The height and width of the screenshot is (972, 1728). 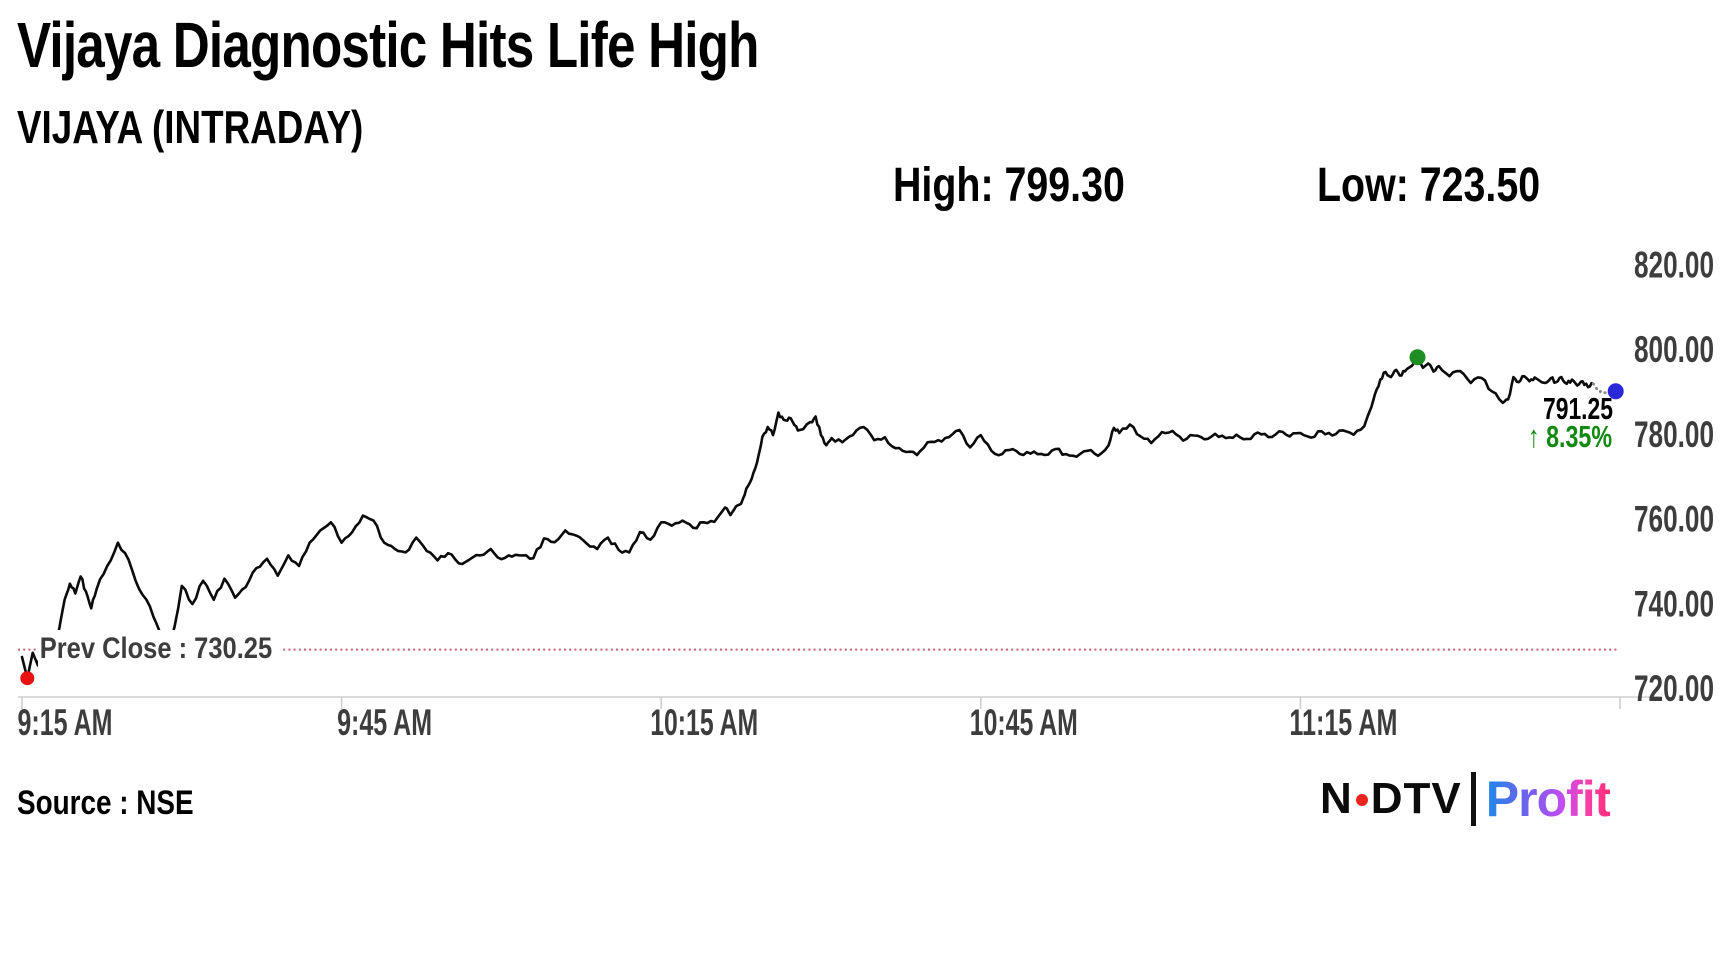 I want to click on ndtv-letter-n: N, so click(x=1336, y=798).